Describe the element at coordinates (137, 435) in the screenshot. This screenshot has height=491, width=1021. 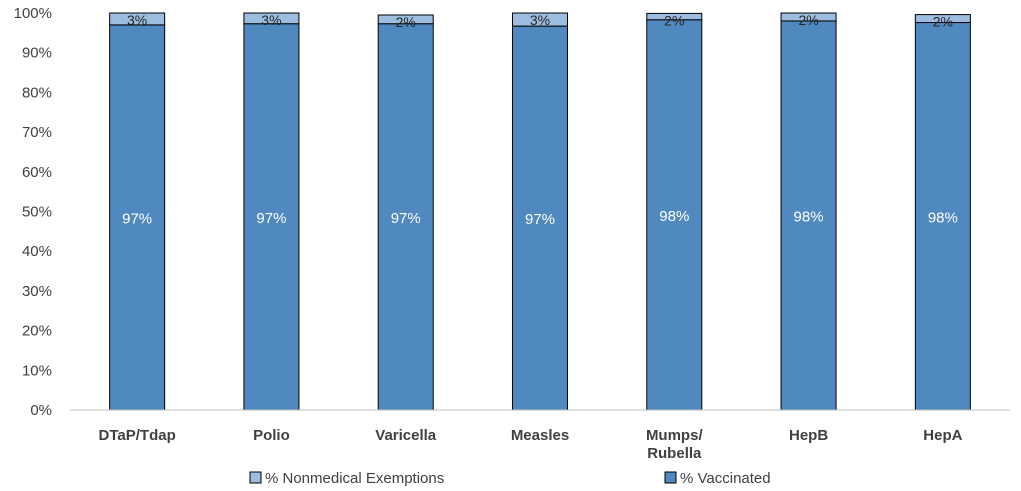
I see `x-category-label: DTaP/Tdap` at that location.